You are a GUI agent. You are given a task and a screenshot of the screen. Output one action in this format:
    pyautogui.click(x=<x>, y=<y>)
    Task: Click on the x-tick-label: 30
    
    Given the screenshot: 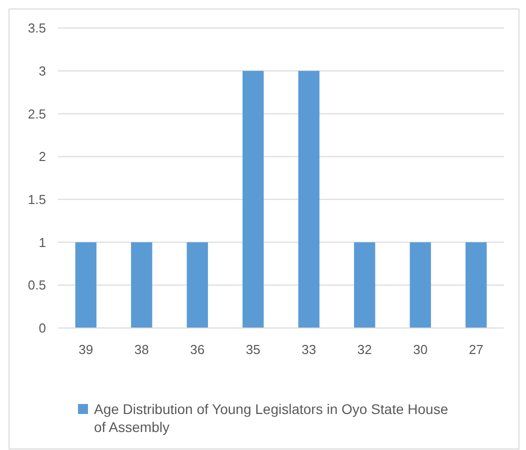 What is the action you would take?
    pyautogui.click(x=420, y=349)
    